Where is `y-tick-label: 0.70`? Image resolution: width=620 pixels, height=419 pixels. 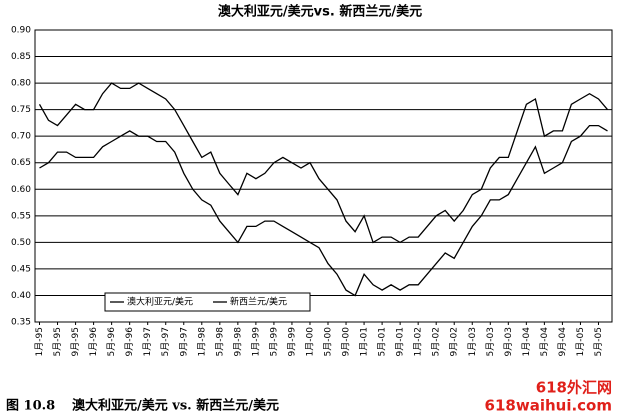
y-tick-label: 0.70 is located at coordinates (21, 137).